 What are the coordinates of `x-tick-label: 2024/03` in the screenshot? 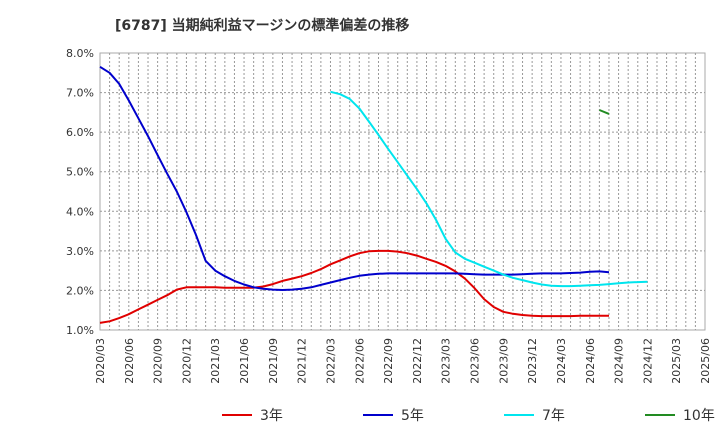 It's located at (561, 361).